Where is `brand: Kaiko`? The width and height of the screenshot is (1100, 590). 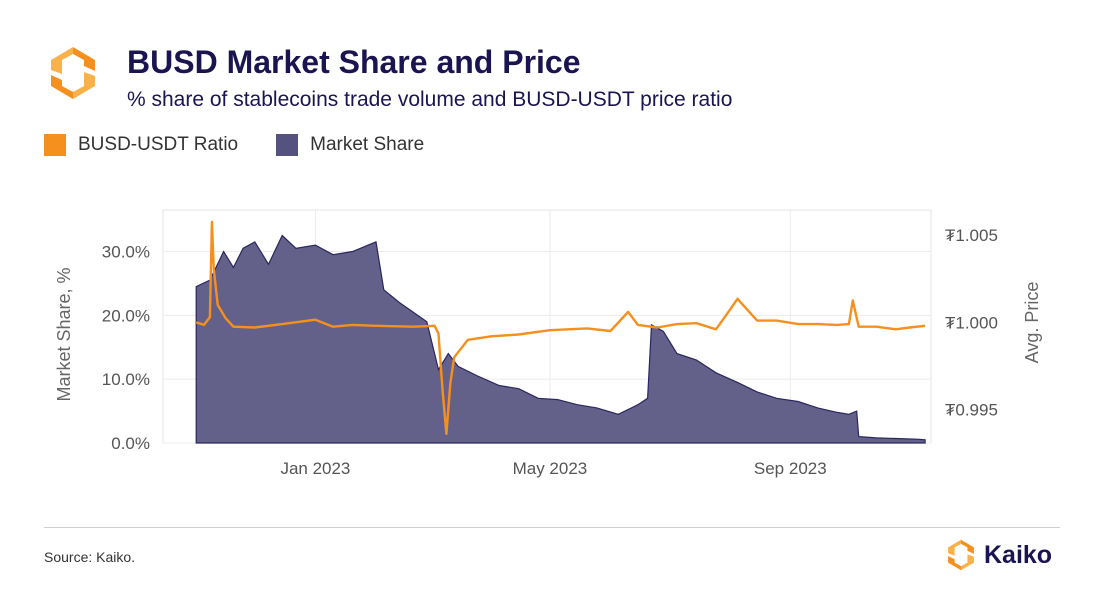
brand: Kaiko is located at coordinates (998, 555).